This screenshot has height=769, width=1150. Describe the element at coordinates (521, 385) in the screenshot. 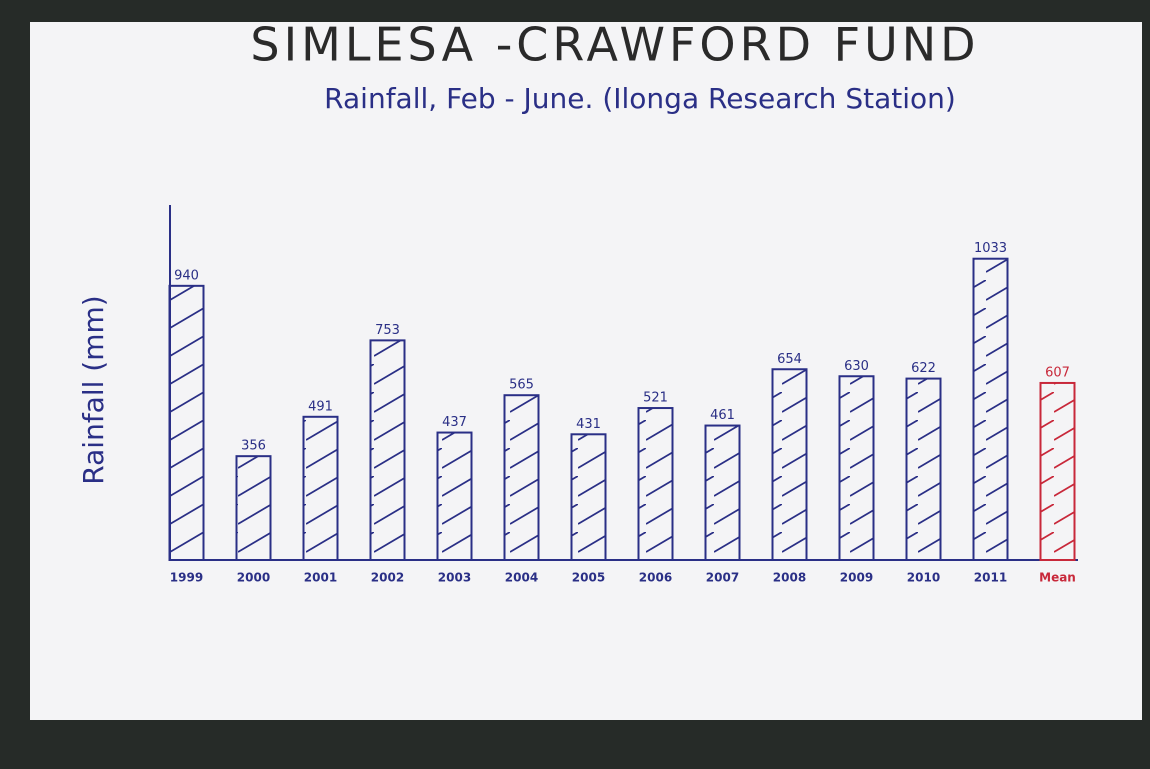

I see `data-label: 565` at that location.